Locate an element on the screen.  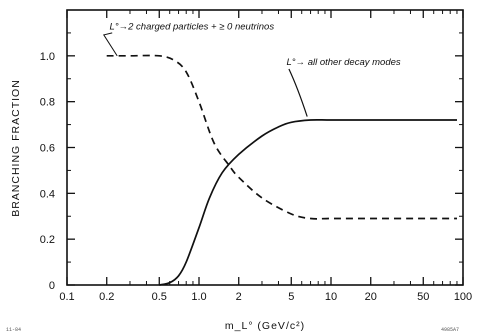
y-tick-label: 0.4 is located at coordinates (47, 194).